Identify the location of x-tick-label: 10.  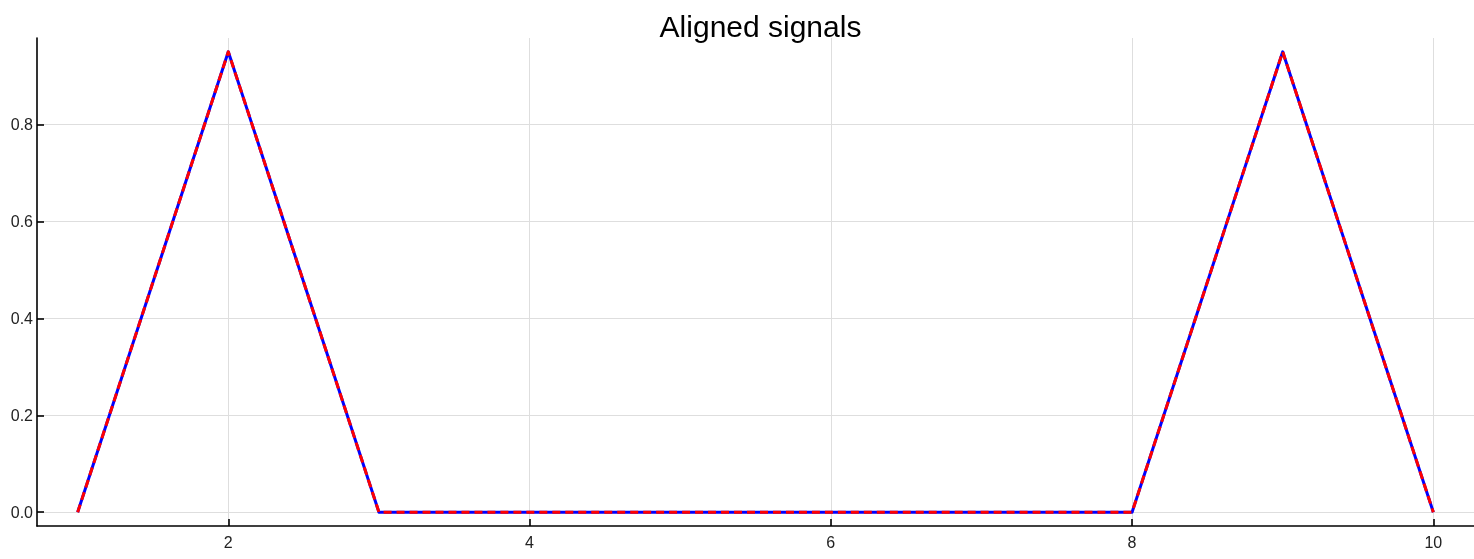
(1433, 542).